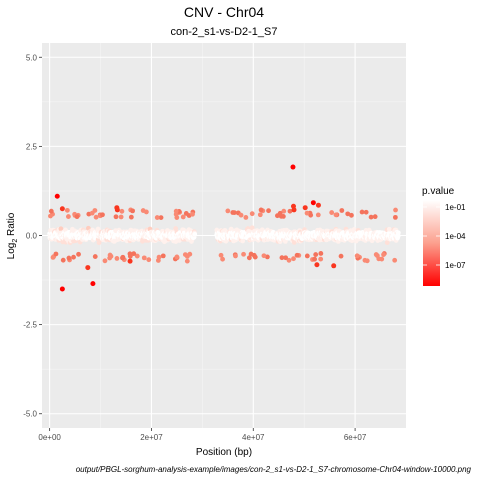 This screenshot has width=480, height=480. I want to click on chart-title: CNV - Chr04, so click(224, 12).